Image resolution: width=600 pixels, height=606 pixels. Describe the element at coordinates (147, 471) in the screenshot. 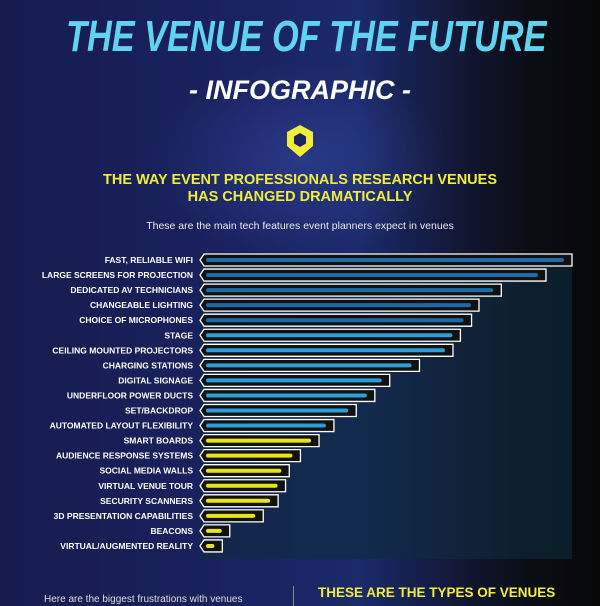

I see `category-label: SOCIAL MEDIA WALLS` at that location.